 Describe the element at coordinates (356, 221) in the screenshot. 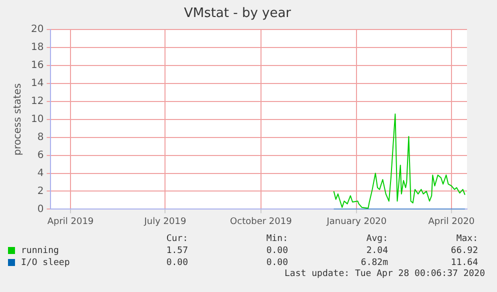

I see `x-tick-label: January 2020` at that location.